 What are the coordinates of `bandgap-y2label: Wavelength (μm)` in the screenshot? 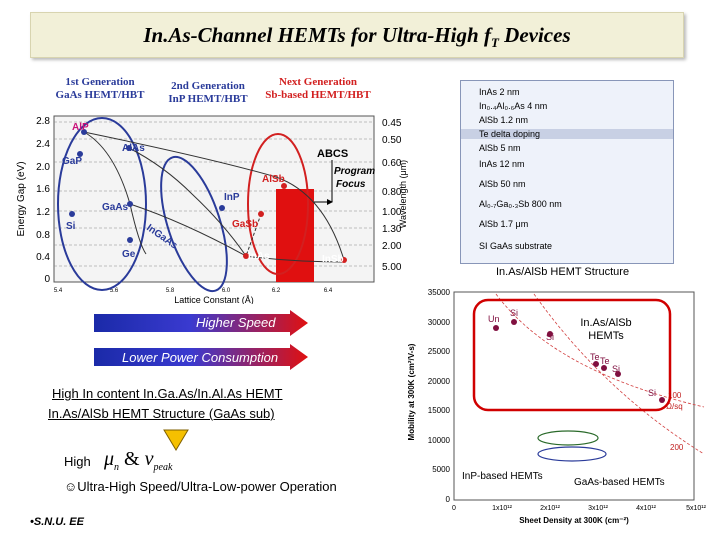 It's located at (403, 194).